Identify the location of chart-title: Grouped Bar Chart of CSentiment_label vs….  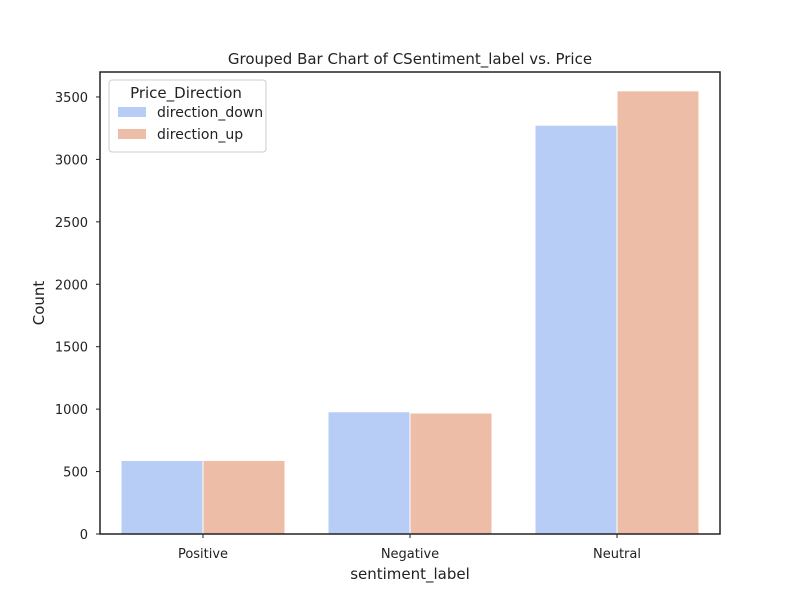
(410, 59).